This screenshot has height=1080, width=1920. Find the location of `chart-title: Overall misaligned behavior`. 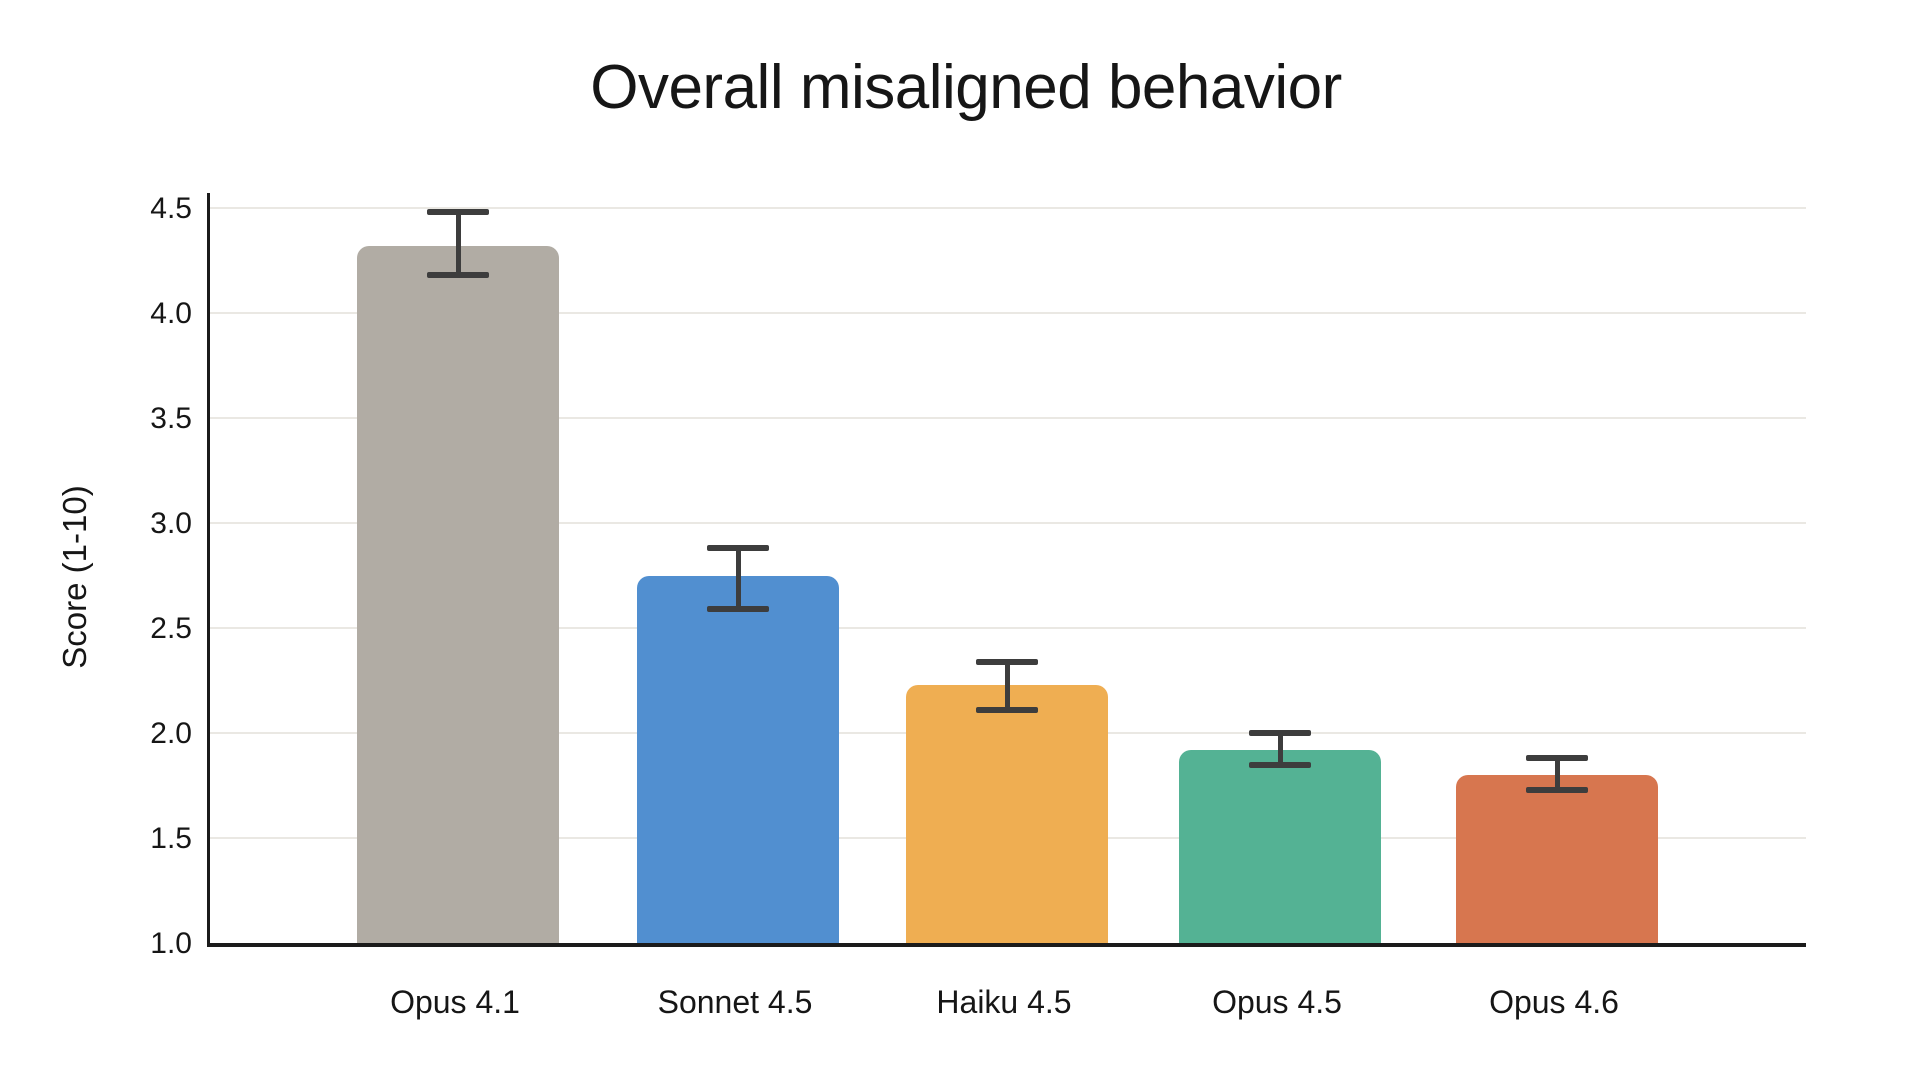

chart-title: Overall misaligned behavior is located at coordinates (966, 87).